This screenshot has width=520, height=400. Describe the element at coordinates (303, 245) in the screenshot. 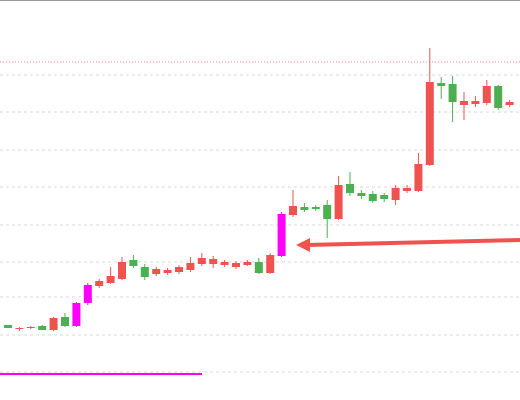

I see `arrow-head` at that location.